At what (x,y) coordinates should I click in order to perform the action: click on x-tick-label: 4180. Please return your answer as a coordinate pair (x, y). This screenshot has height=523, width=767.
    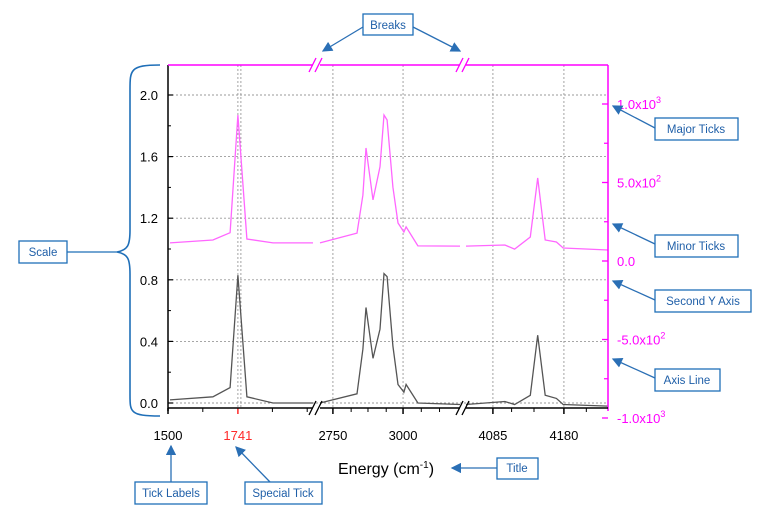
    Looking at the image, I should click on (563, 435).